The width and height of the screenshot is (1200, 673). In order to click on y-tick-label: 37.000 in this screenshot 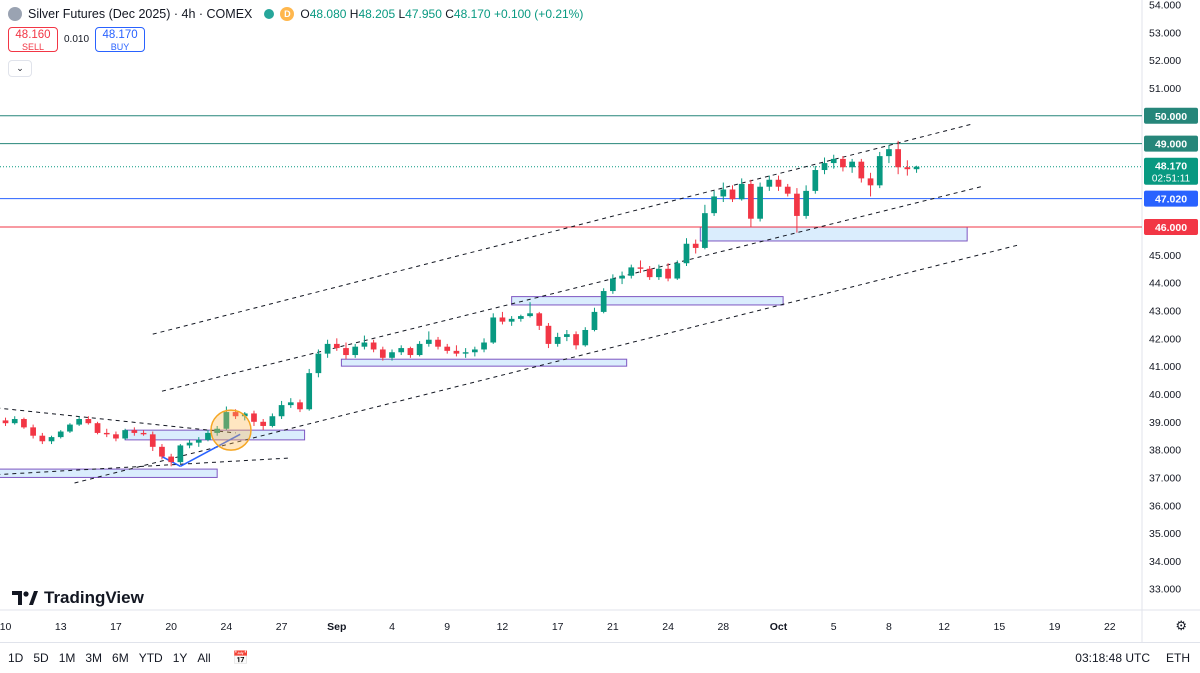, I will do `click(1165, 478)`.